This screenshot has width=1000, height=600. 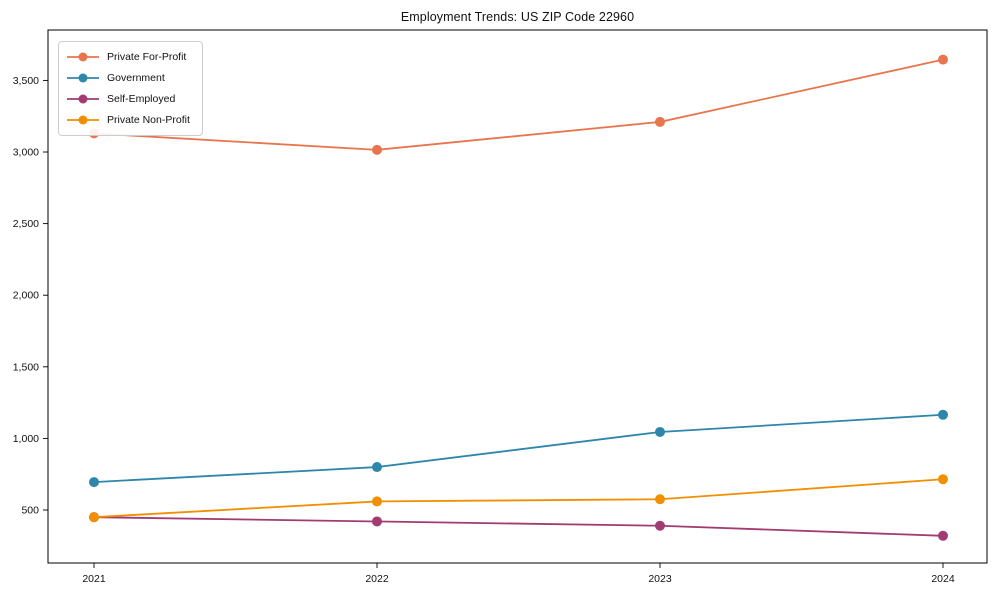 I want to click on y-tick-label: 1,000, so click(x=26, y=439).